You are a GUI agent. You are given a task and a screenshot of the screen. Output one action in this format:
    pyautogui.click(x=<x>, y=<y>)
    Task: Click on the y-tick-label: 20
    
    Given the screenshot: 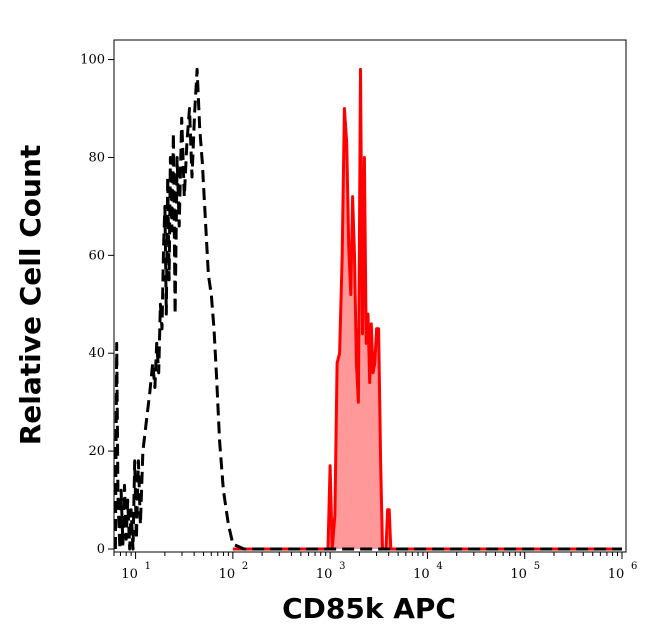 What is the action you would take?
    pyautogui.click(x=96, y=451)
    